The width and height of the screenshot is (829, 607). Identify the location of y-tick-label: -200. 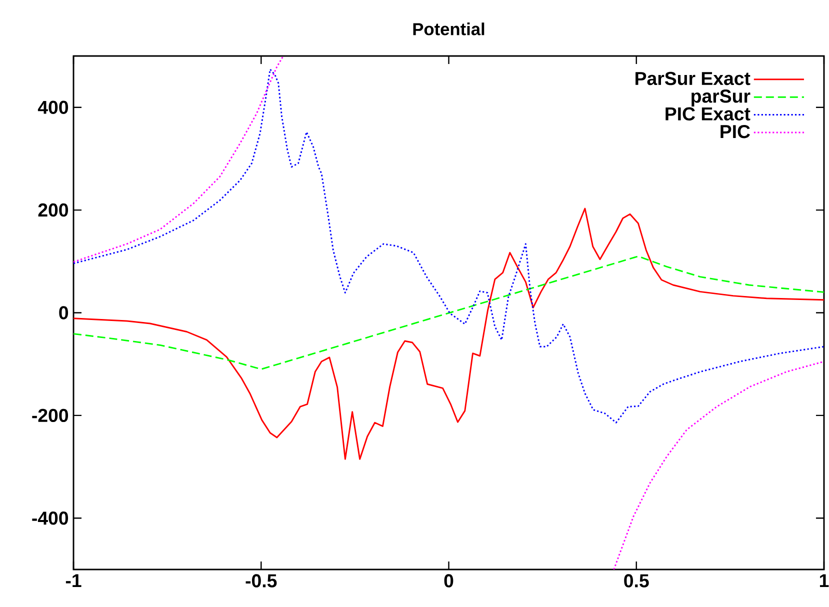
(50, 415).